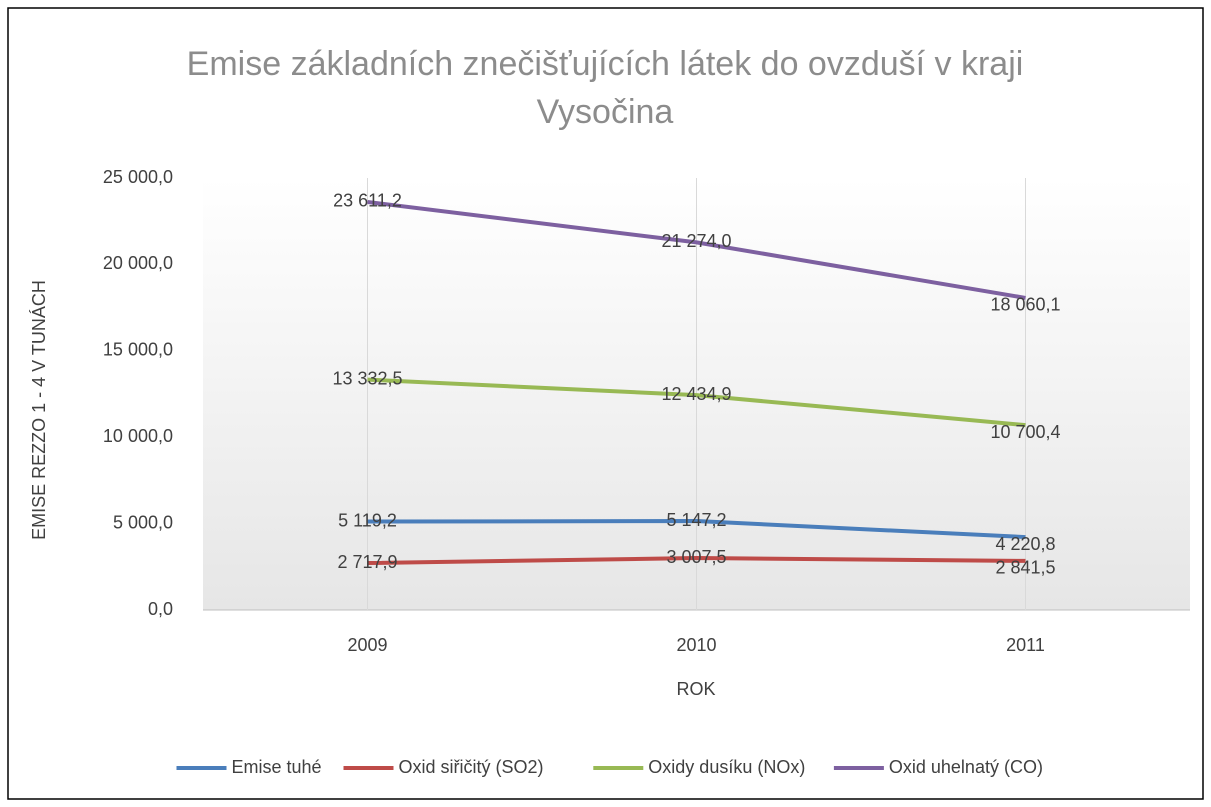 The height and width of the screenshot is (807, 1211). I want to click on data-label: 10 700,4, so click(1025, 432).